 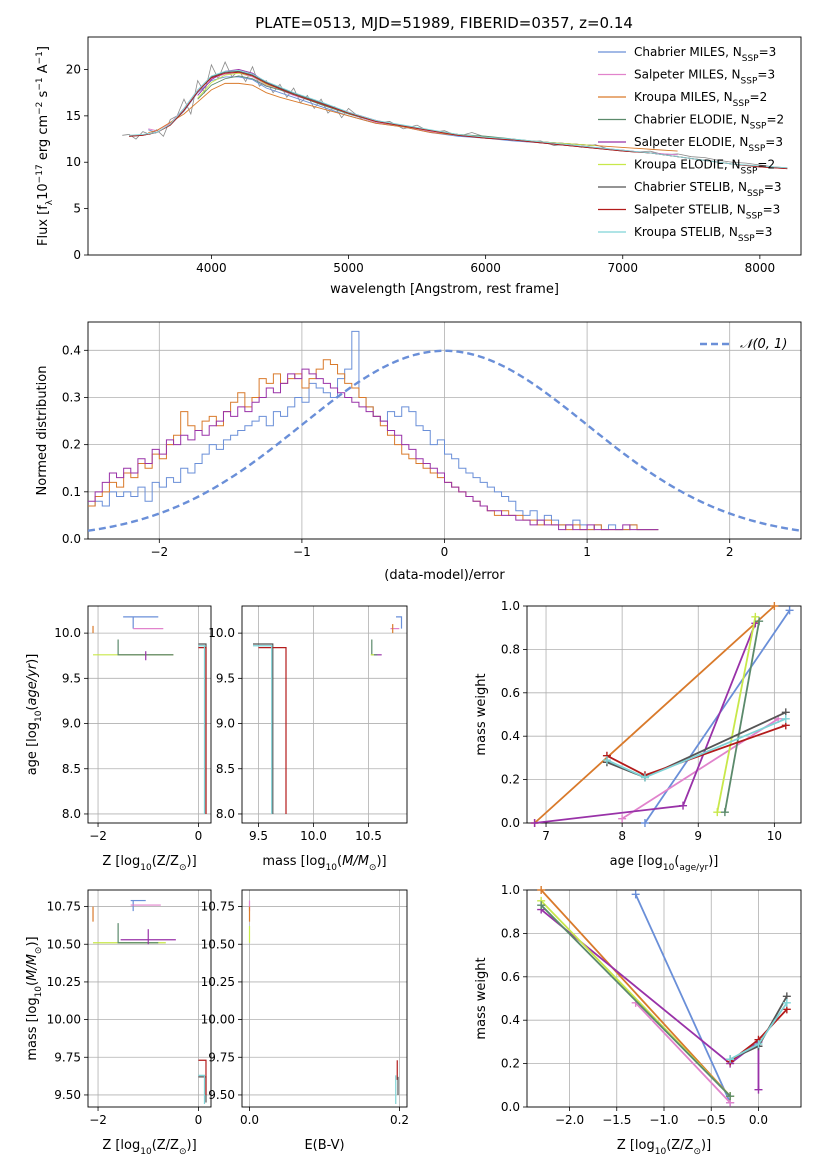 What do you see at coordinates (664, 863) in the screenshot?
I see `x-axis-label: age [log10(age/yr)]` at bounding box center [664, 863].